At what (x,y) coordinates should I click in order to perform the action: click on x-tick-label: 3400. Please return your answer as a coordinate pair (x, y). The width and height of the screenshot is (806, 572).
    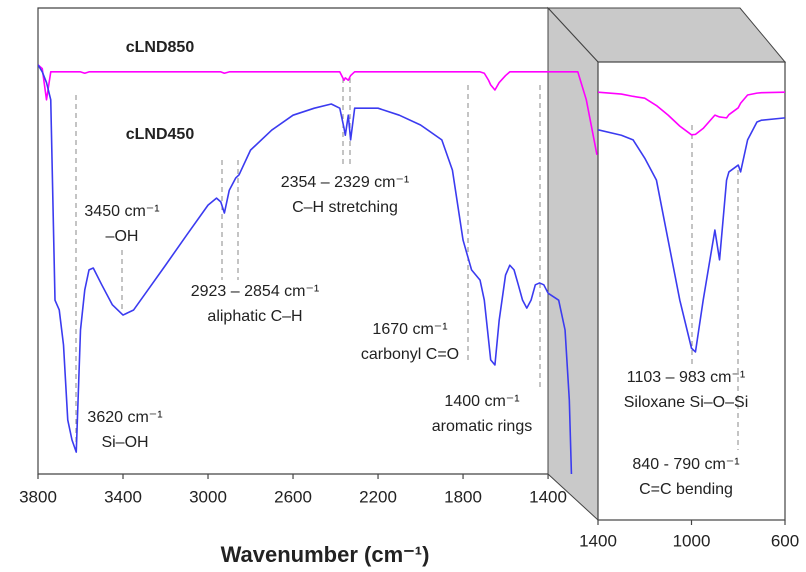
    Looking at the image, I should click on (123, 496).